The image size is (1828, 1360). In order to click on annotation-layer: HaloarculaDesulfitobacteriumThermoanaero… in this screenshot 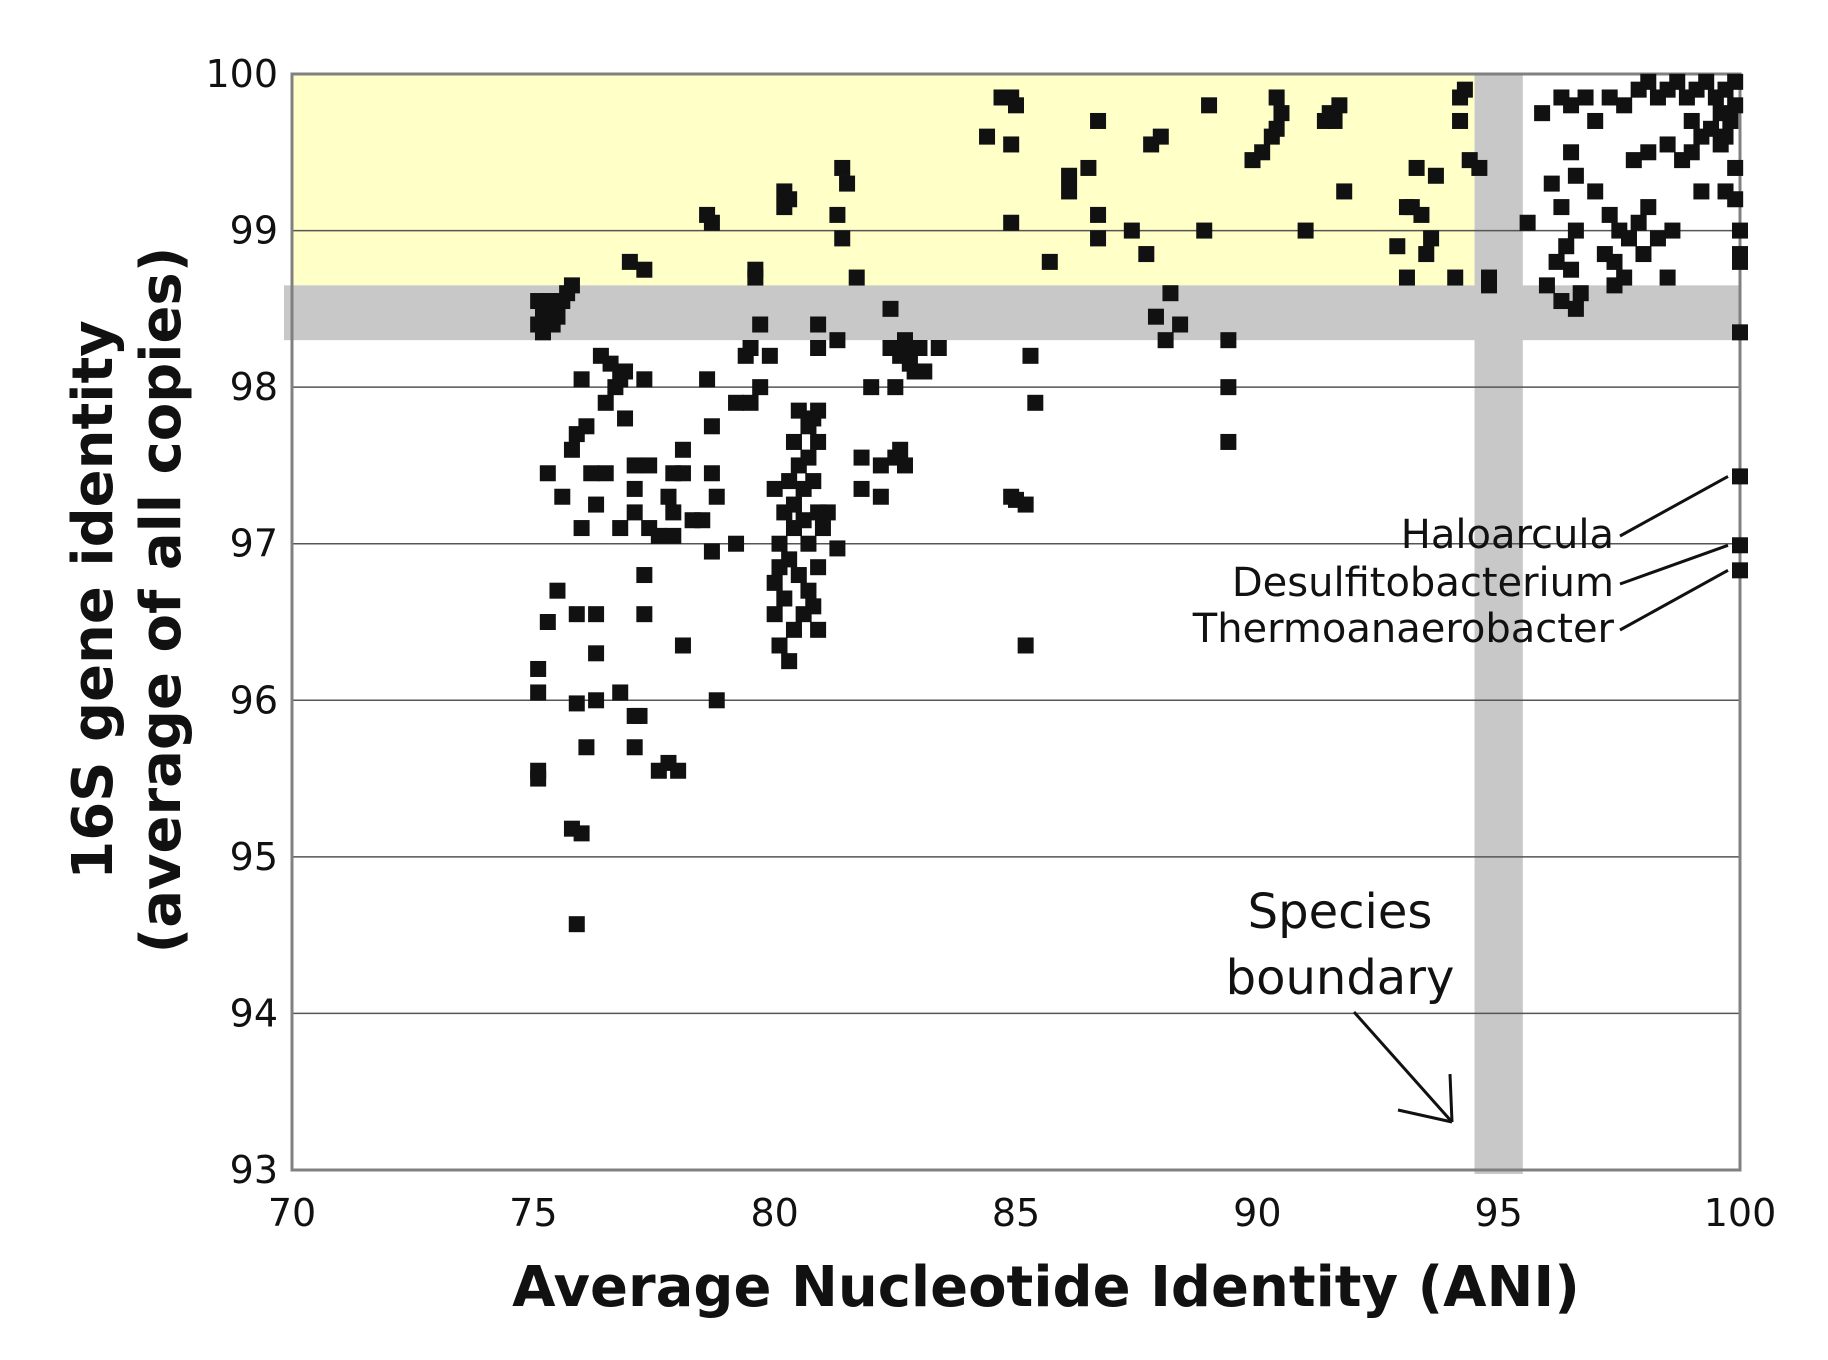, I will do `click(1460, 563)`.